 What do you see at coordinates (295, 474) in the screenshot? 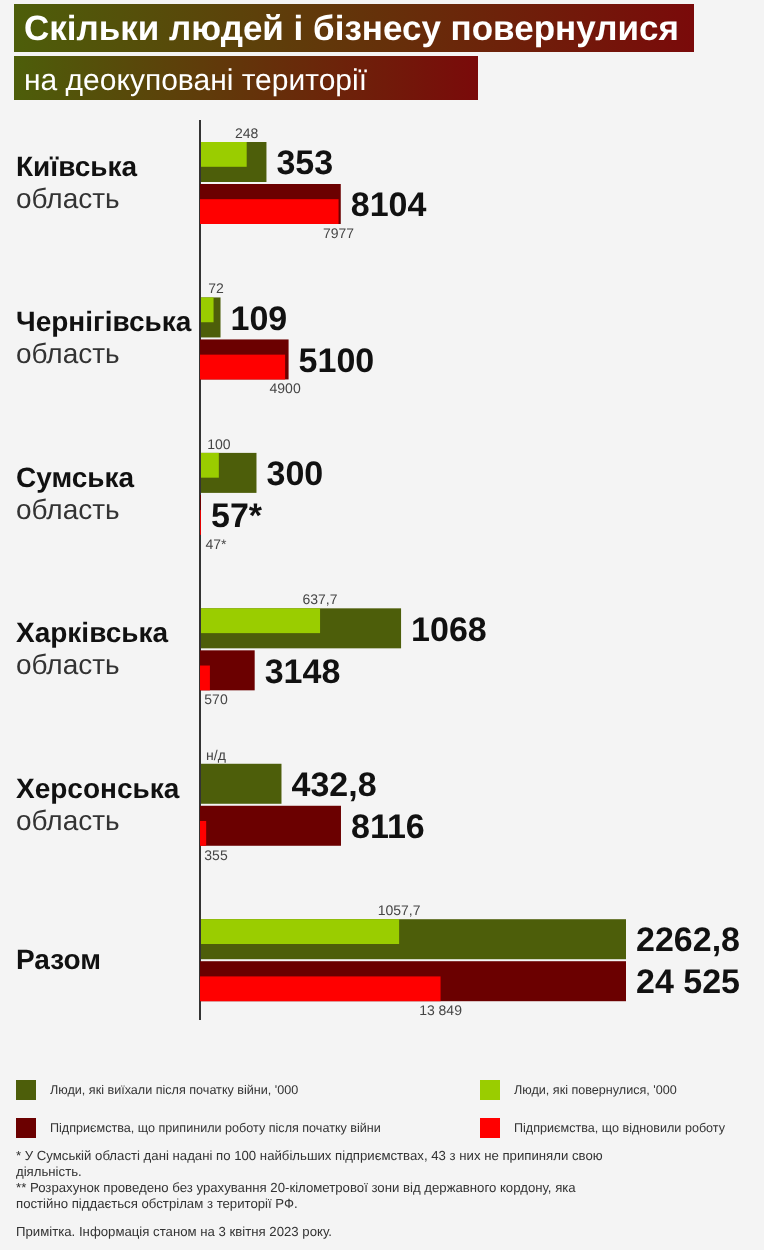
I see `data-label: 300` at bounding box center [295, 474].